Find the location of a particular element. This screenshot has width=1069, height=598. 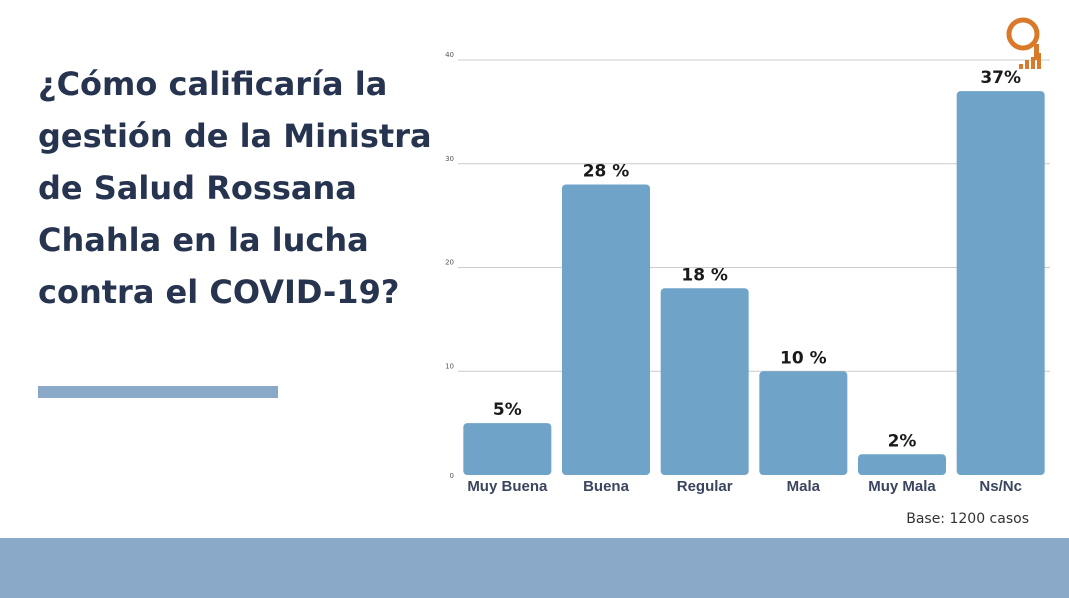

bar-value-label: 2% is located at coordinates (902, 441).